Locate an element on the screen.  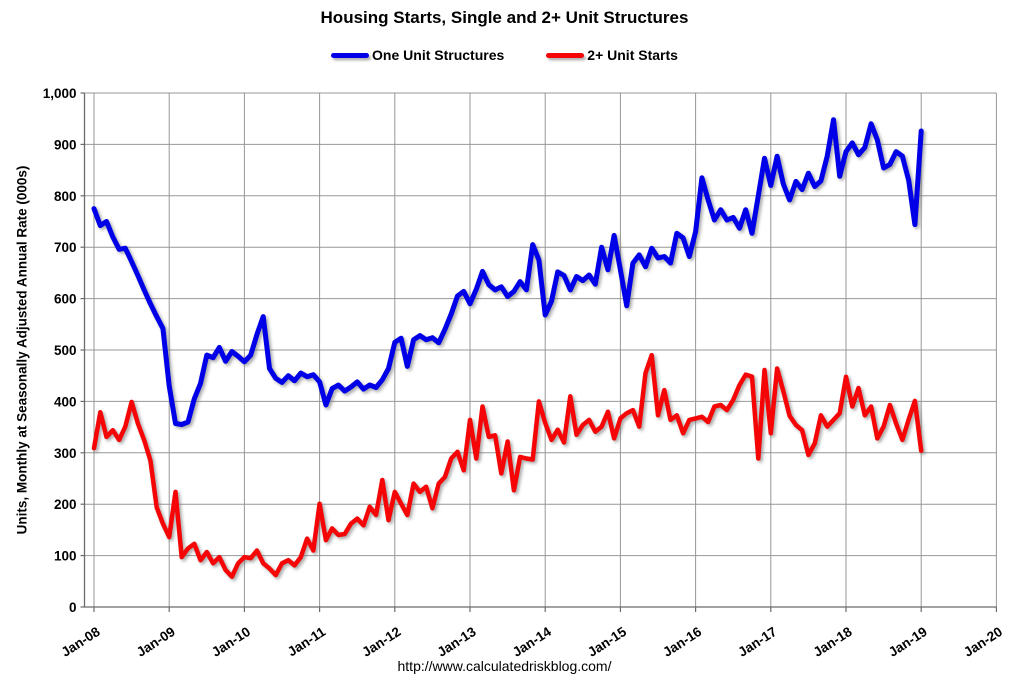
legend-label-two-plus: 2+ Unit Starts is located at coordinates (632, 55).